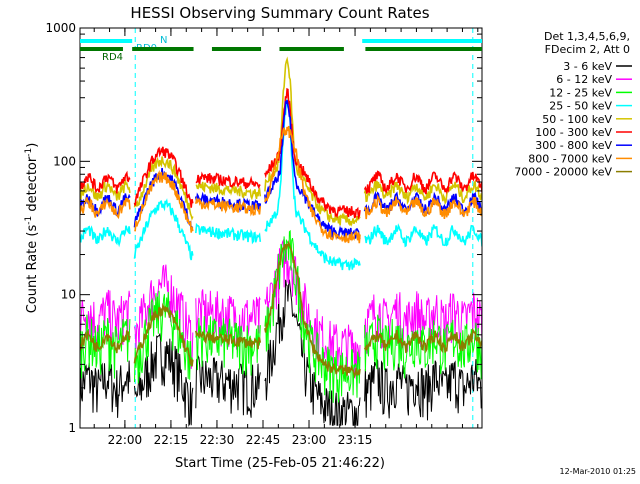  Describe the element at coordinates (587, 66) in the screenshot. I see `legend-label-1: 3 - 6 keV` at that location.